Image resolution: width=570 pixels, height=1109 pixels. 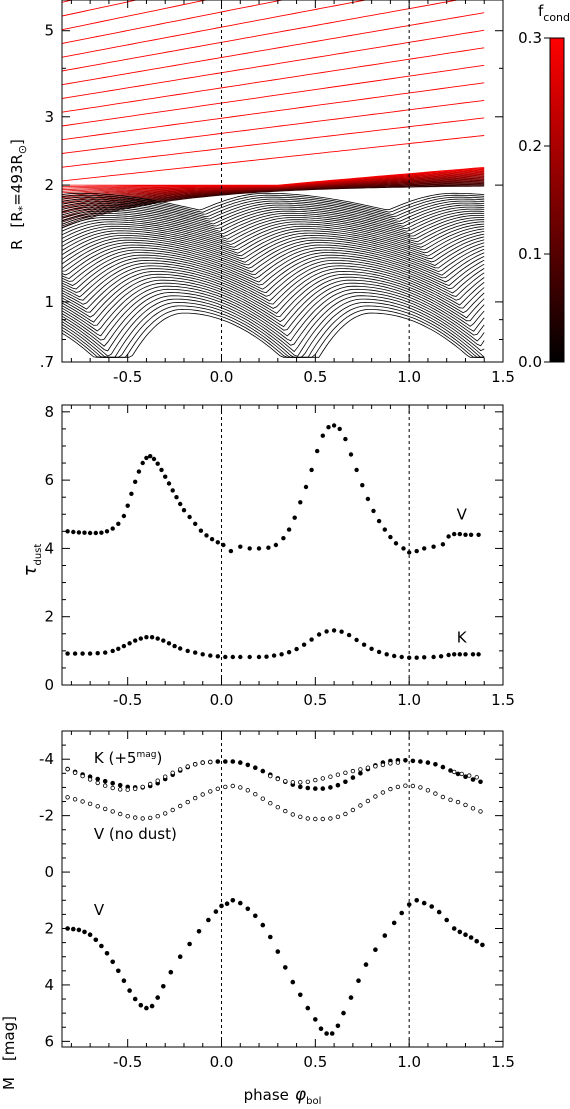 I want to click on k-series-label: K (+5mag), so click(x=128, y=758).